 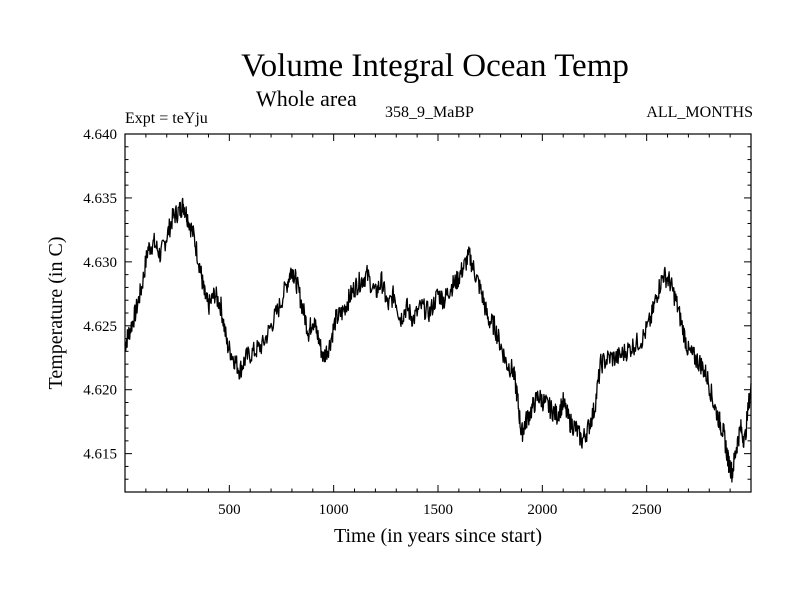 What do you see at coordinates (438, 536) in the screenshot?
I see `x-axis-label: Time (in years since start)` at bounding box center [438, 536].